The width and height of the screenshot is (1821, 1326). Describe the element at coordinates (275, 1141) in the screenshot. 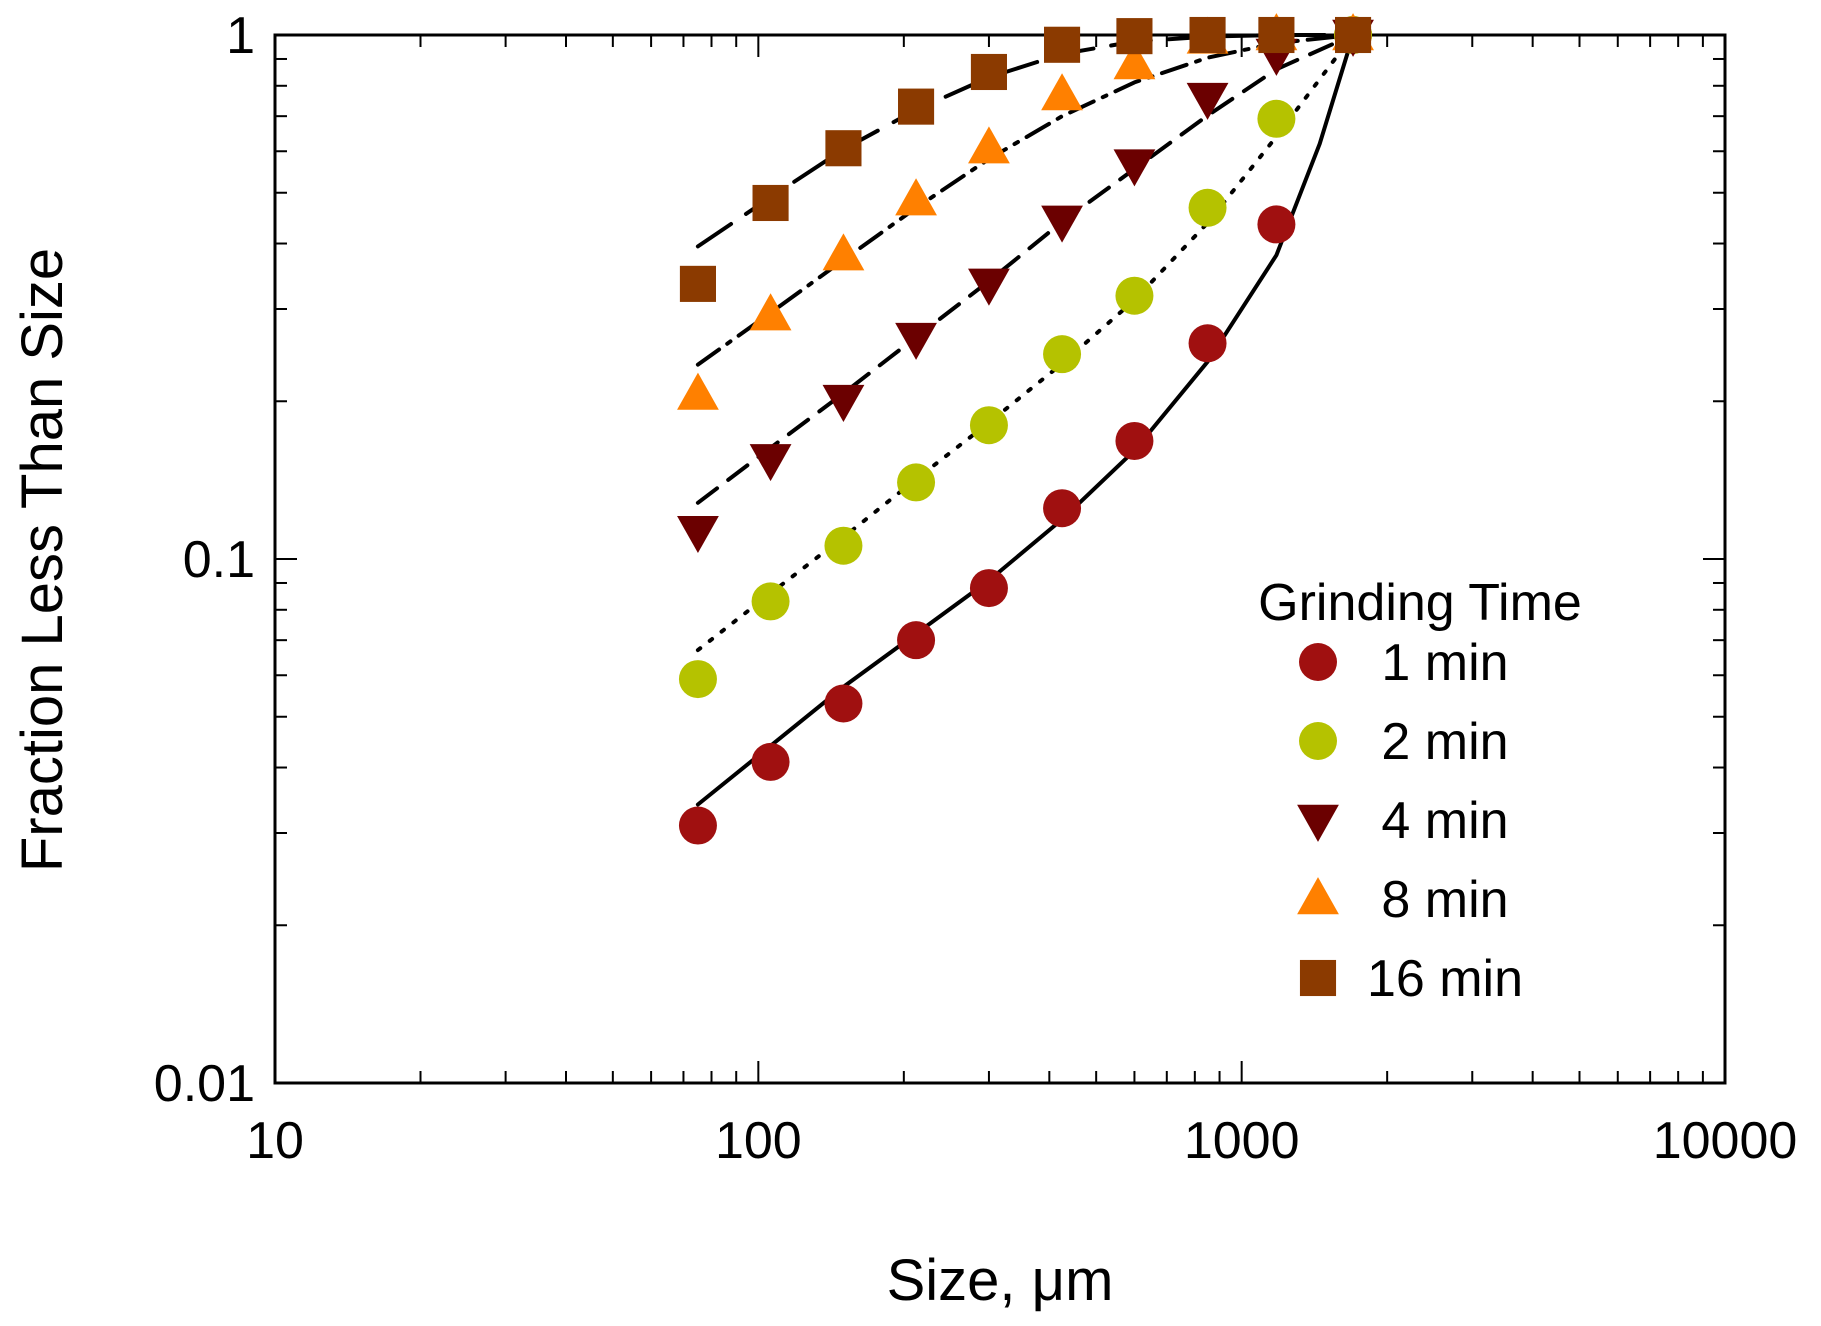

I see `x-tick-label: 10` at that location.